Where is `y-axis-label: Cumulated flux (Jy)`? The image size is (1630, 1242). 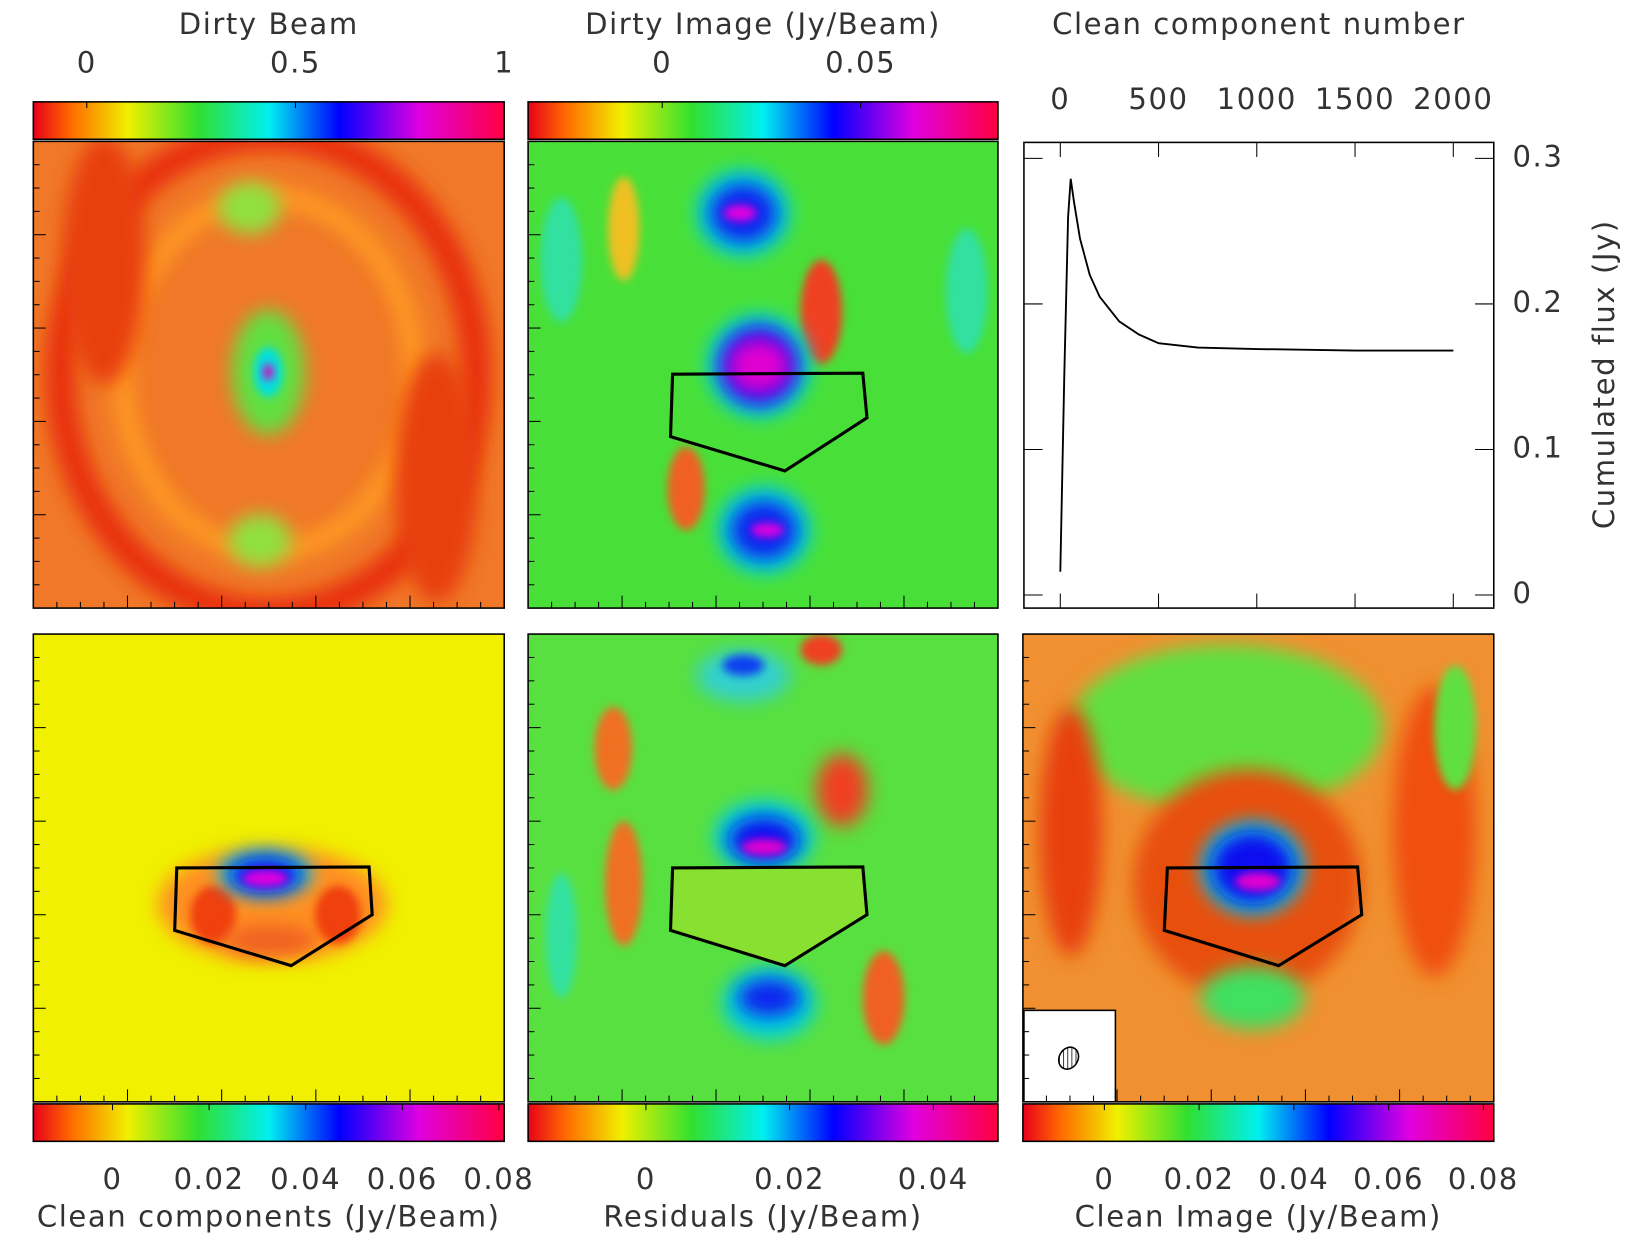 y-axis-label: Cumulated flux (Jy) is located at coordinates (1604, 374).